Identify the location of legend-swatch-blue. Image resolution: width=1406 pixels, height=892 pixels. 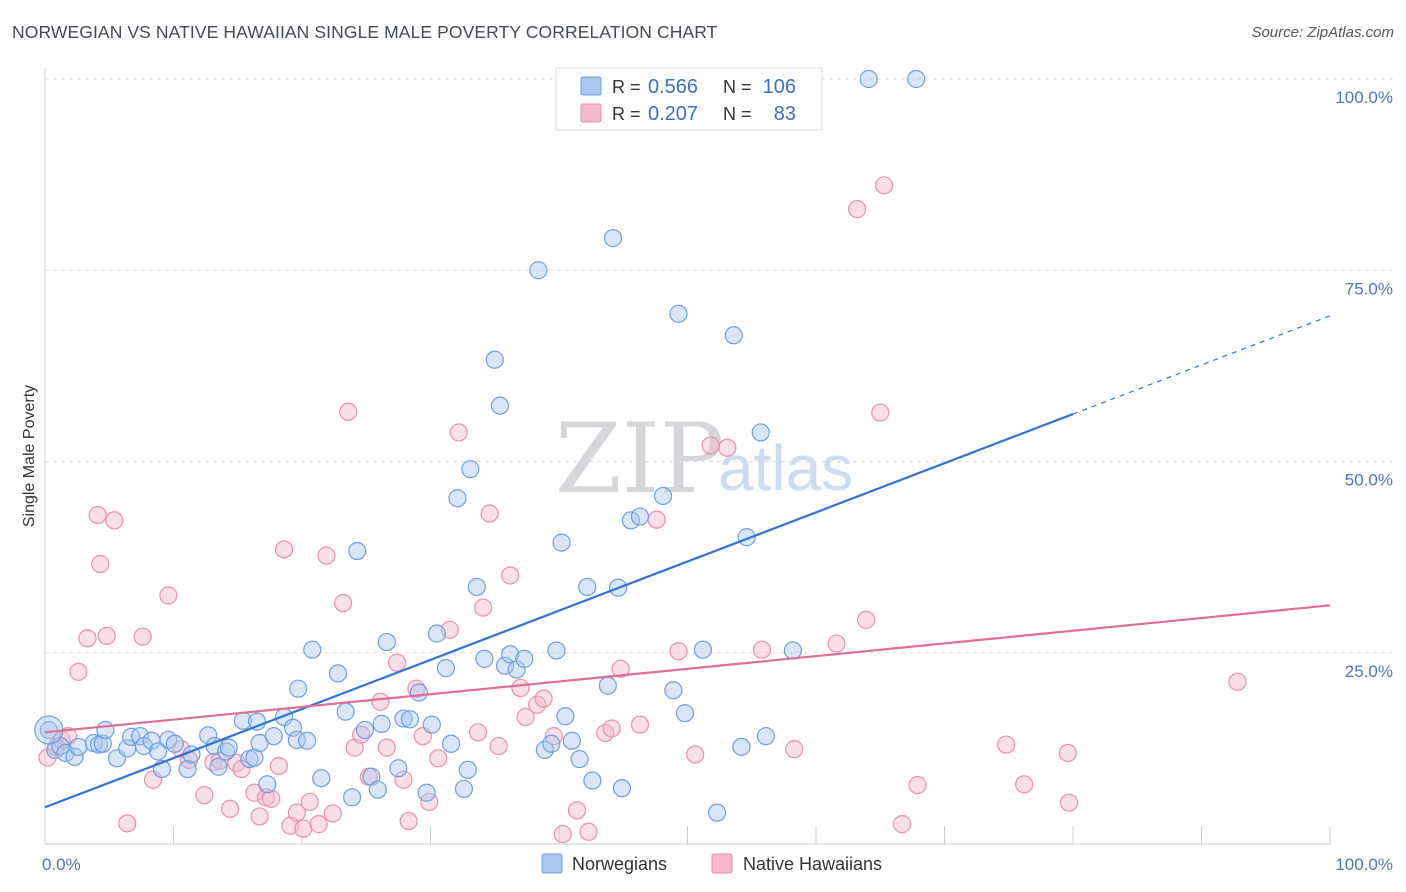
(591, 86).